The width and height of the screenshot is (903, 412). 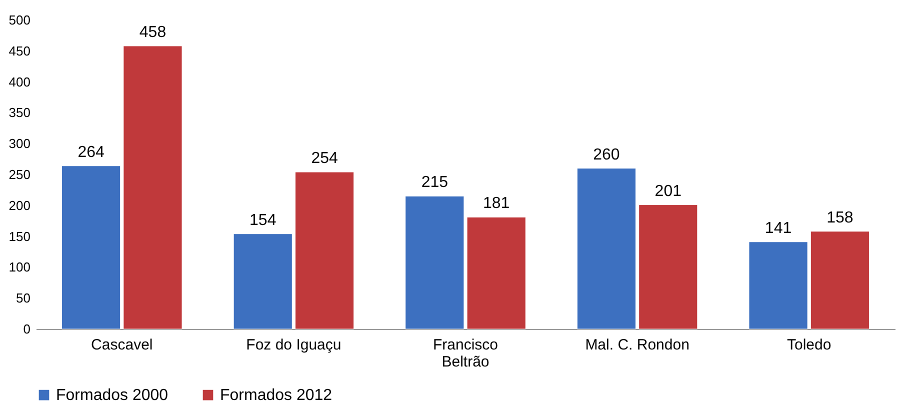 What do you see at coordinates (840, 217) in the screenshot?
I see `data-label: 158` at bounding box center [840, 217].